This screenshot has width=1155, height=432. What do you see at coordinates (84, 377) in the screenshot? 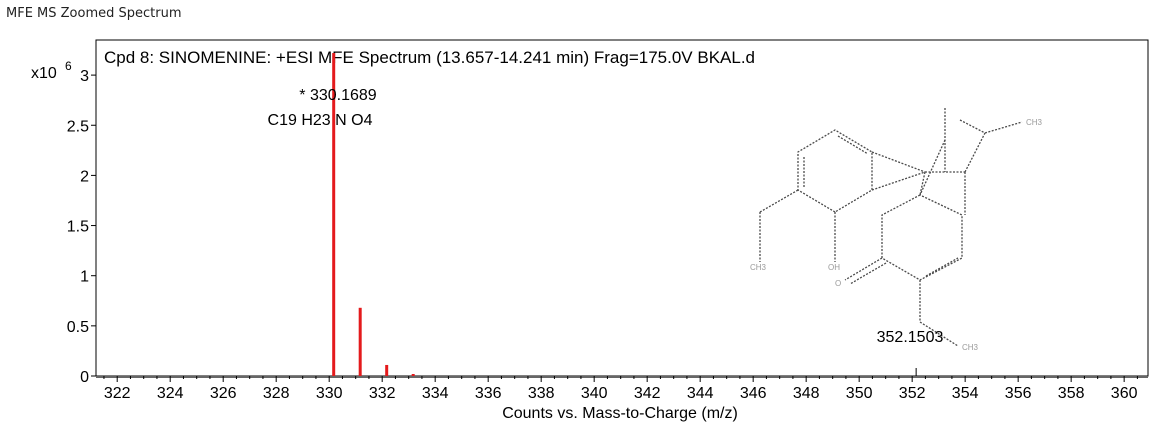
I see `y-tick-label: 0` at bounding box center [84, 377].